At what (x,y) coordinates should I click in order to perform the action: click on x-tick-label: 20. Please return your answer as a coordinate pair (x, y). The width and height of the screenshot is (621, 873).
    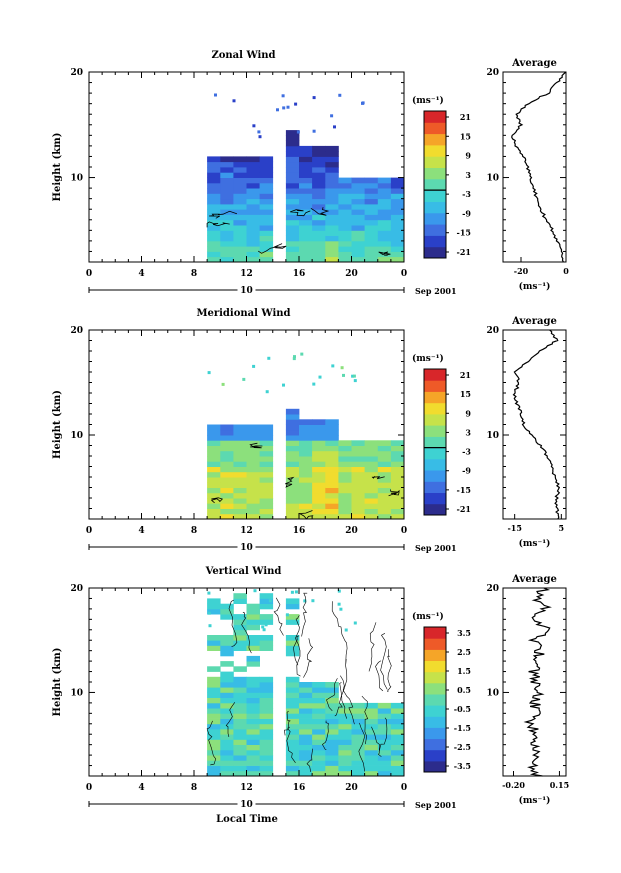
    Looking at the image, I should click on (351, 274).